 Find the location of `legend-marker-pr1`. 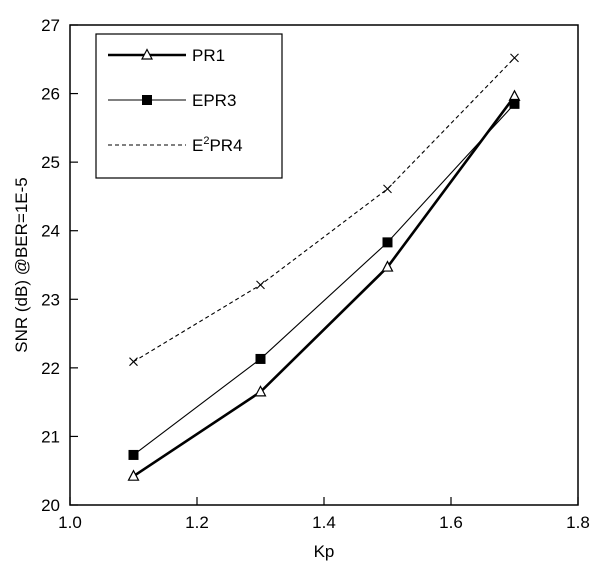

legend-marker-pr1 is located at coordinates (147, 54).